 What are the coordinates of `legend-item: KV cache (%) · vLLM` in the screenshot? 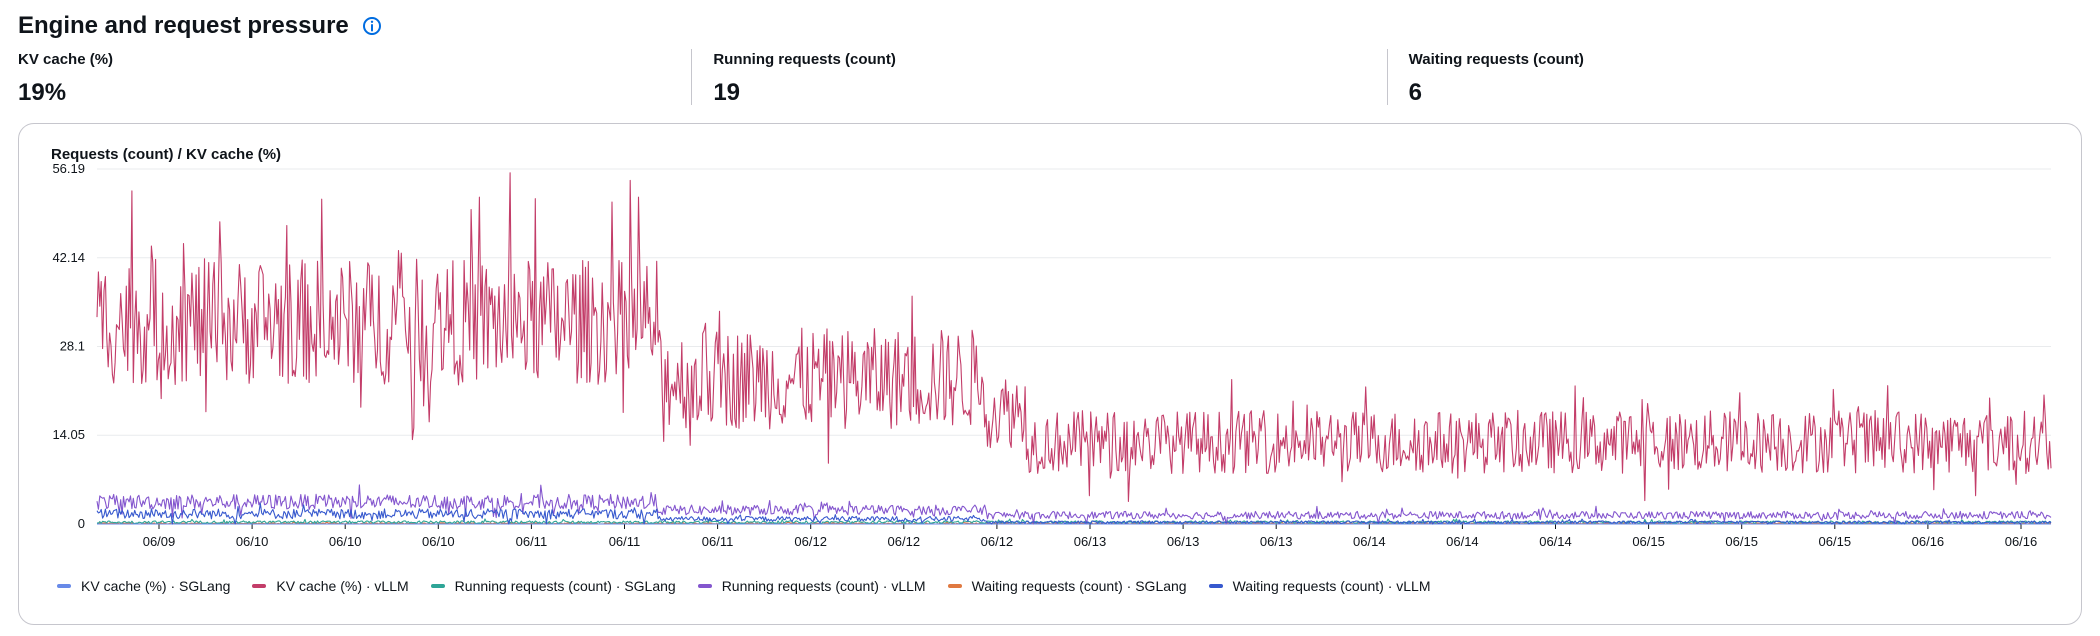 It's located at (330, 586).